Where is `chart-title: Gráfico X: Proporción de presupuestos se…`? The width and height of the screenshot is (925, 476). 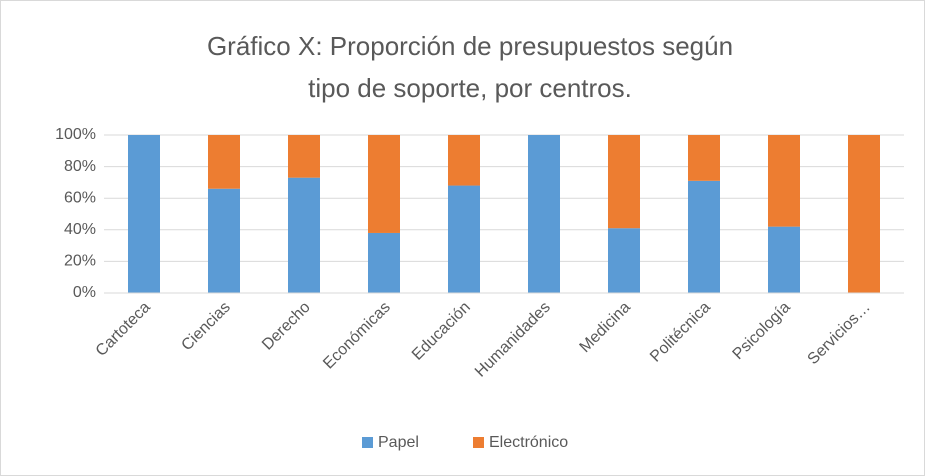
chart-title: Gráfico X: Proporción de presupuestos se… is located at coordinates (470, 46).